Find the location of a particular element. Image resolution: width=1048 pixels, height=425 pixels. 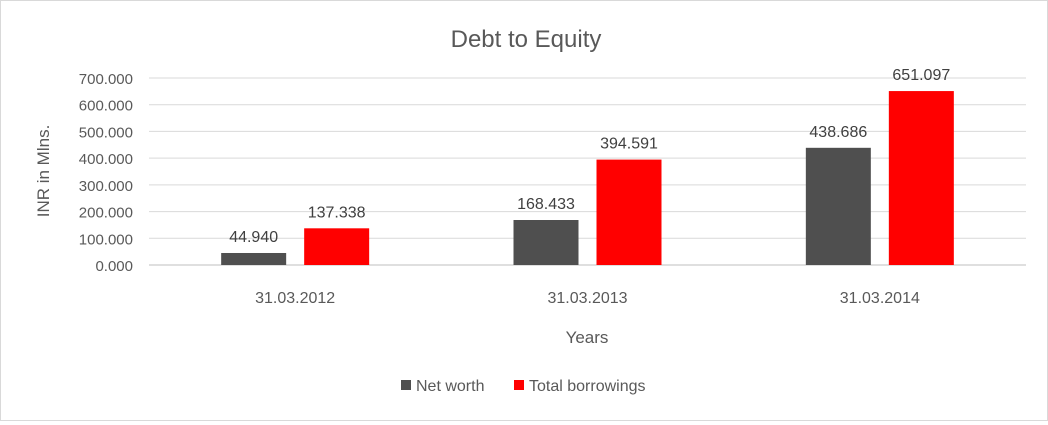

x-tick-label: 31.03.2013 is located at coordinates (587, 298).